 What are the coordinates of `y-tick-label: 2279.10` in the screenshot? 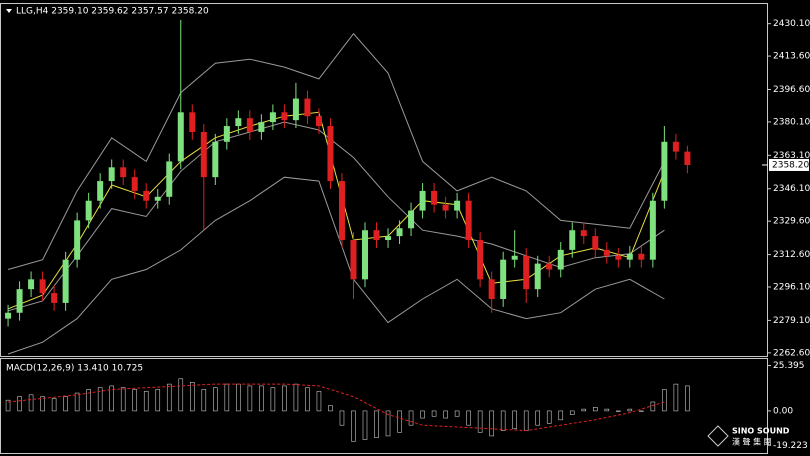 It's located at (791, 321).